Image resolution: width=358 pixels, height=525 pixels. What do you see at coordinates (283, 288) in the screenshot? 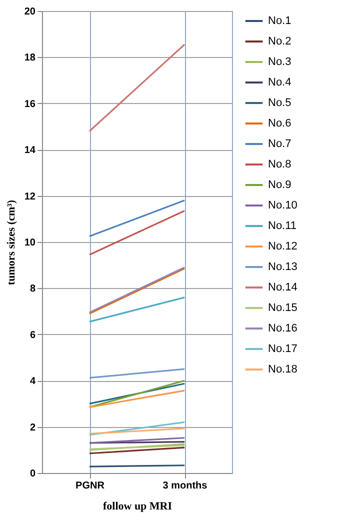
I see `legend-label: No.14` at bounding box center [283, 288].